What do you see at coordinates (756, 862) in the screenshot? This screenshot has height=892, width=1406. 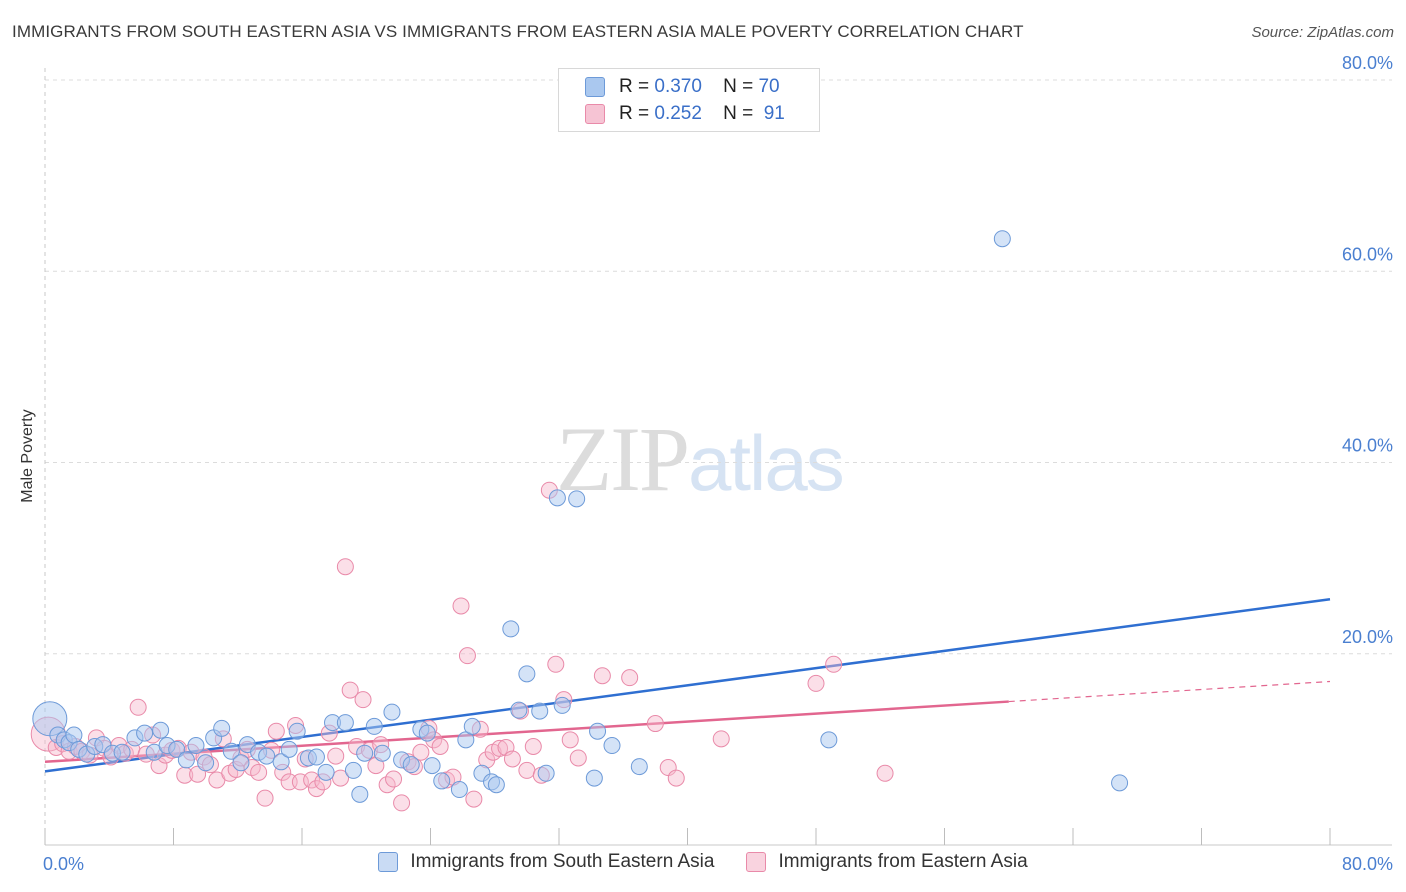 I see `legend-swatch-pink` at bounding box center [756, 862].